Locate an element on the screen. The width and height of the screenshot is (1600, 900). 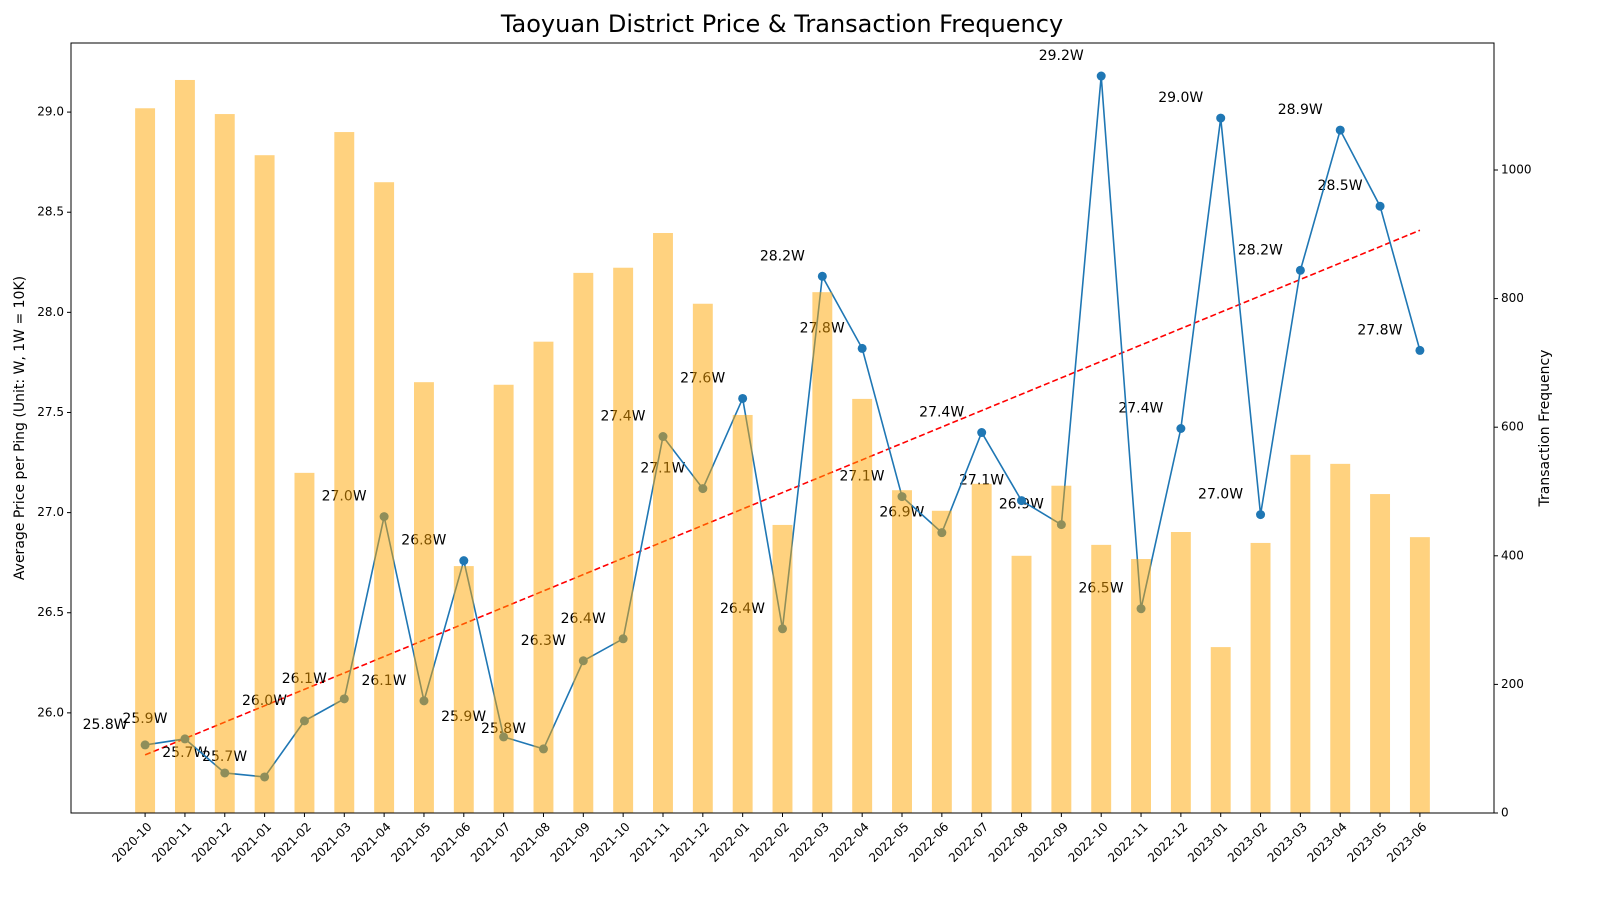
x-tick-label: 2021-05 is located at coordinates (410, 842).